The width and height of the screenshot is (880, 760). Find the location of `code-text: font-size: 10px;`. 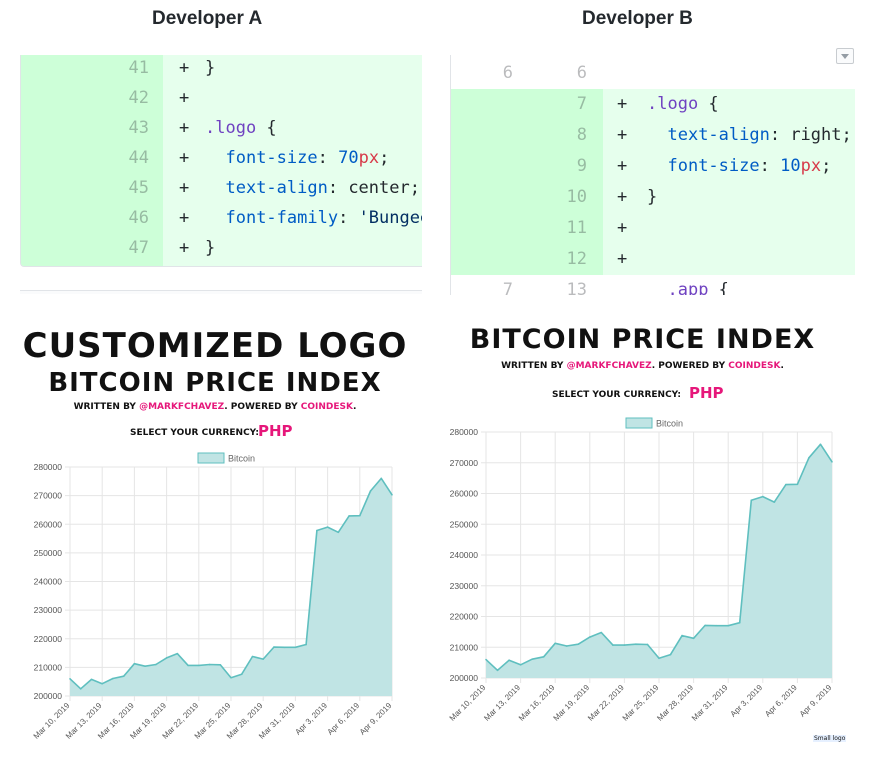

code-text: font-size: 10px; is located at coordinates (749, 166).